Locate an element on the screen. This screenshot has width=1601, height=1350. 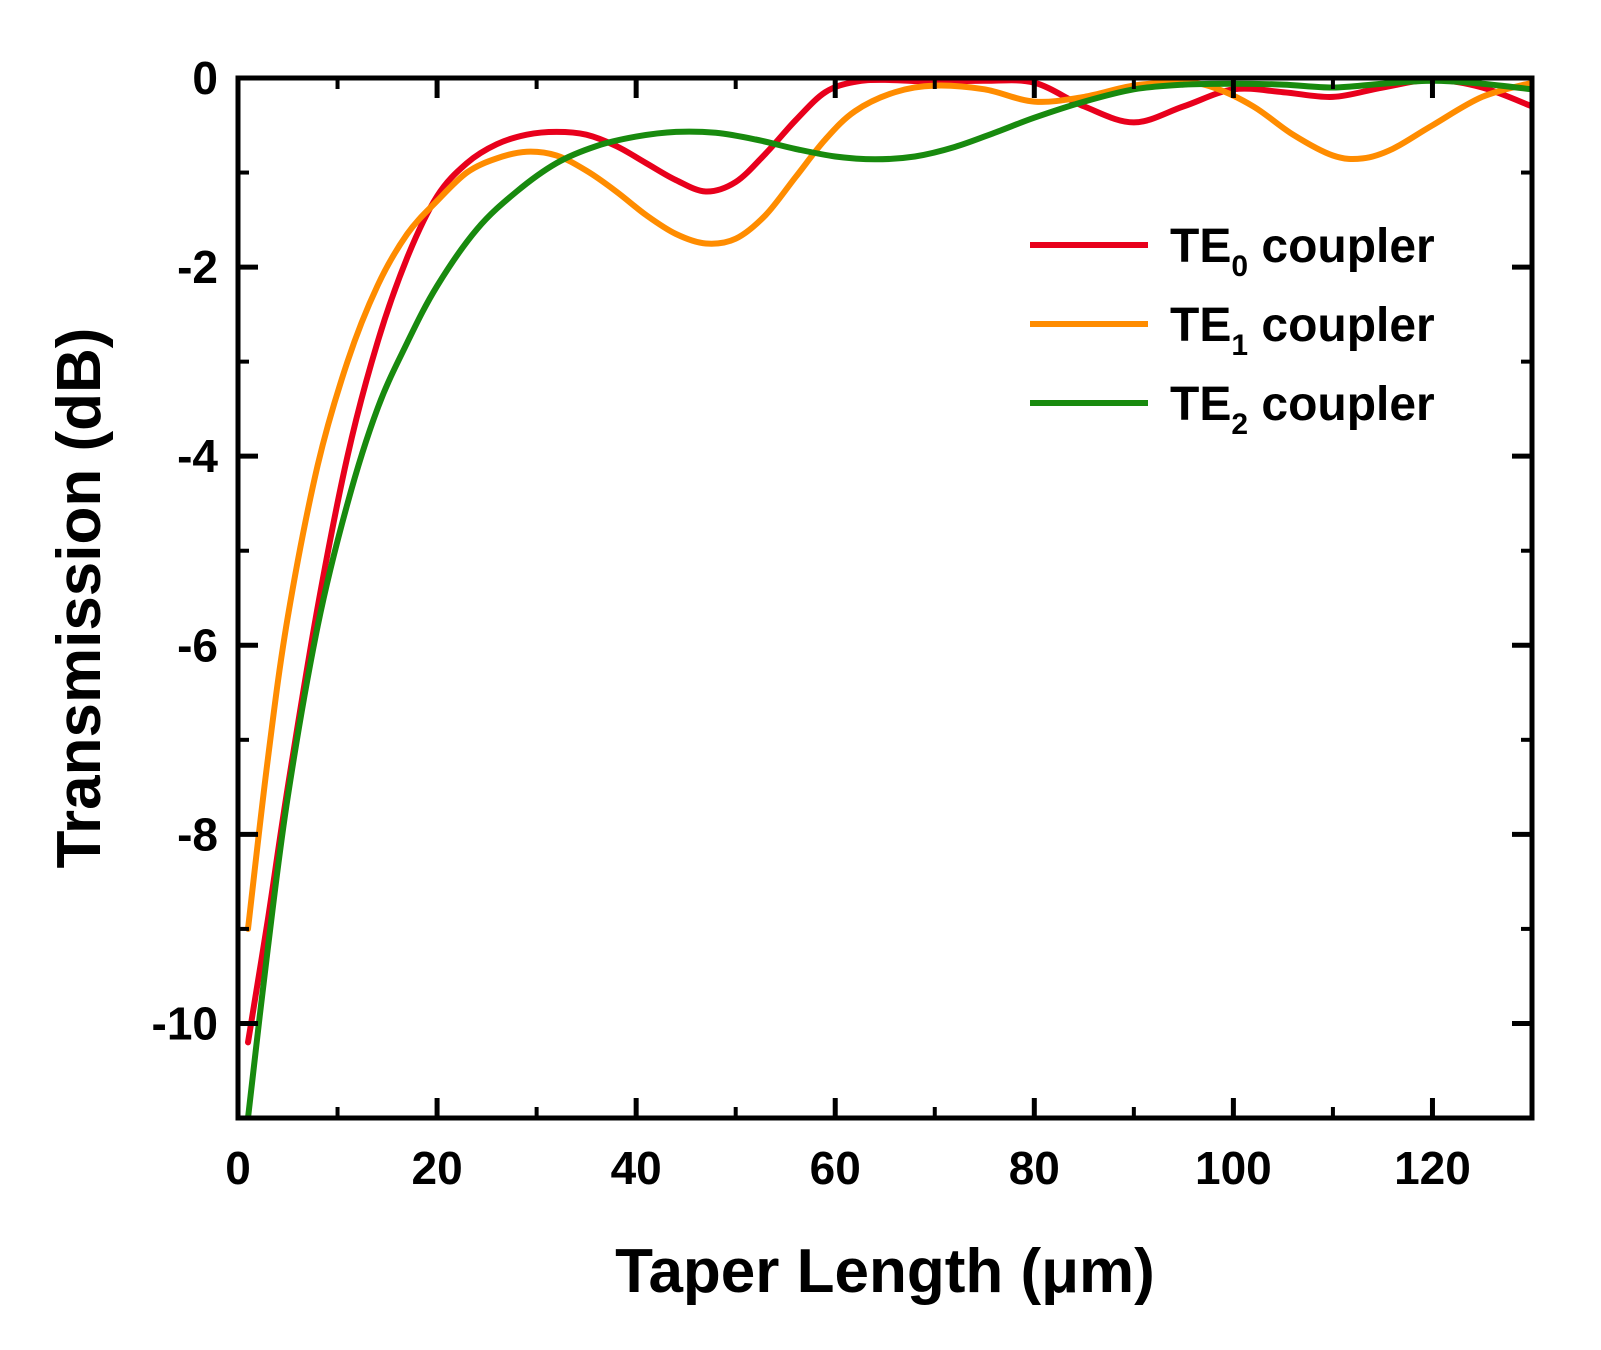
y-axis-title: Transmission (dB) is located at coordinates (79, 598).